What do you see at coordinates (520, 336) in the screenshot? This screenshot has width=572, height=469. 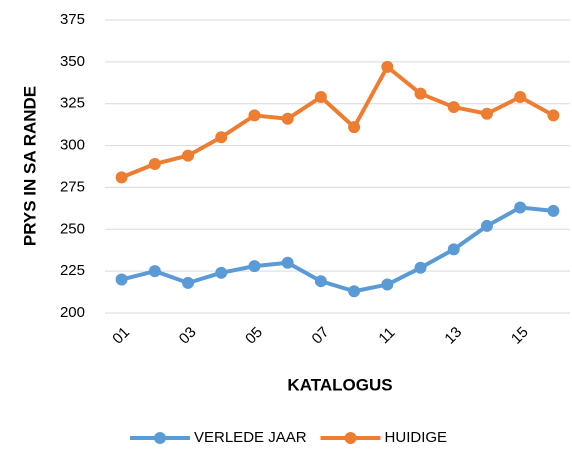 I see `x-tick-label: 15` at bounding box center [520, 336].